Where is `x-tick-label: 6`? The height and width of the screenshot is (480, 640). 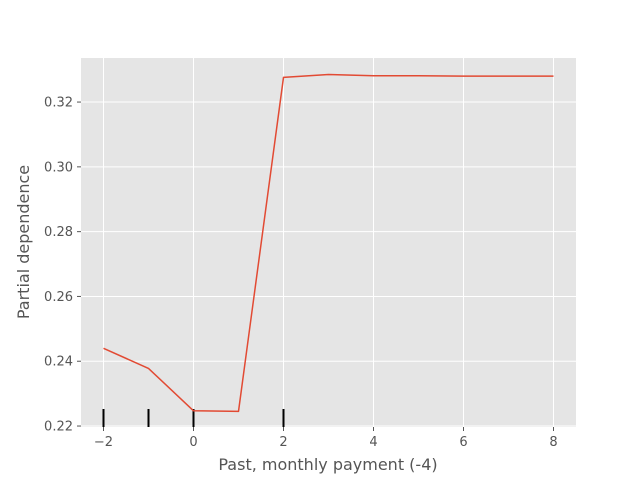 x-tick-label: 6 is located at coordinates (463, 442).